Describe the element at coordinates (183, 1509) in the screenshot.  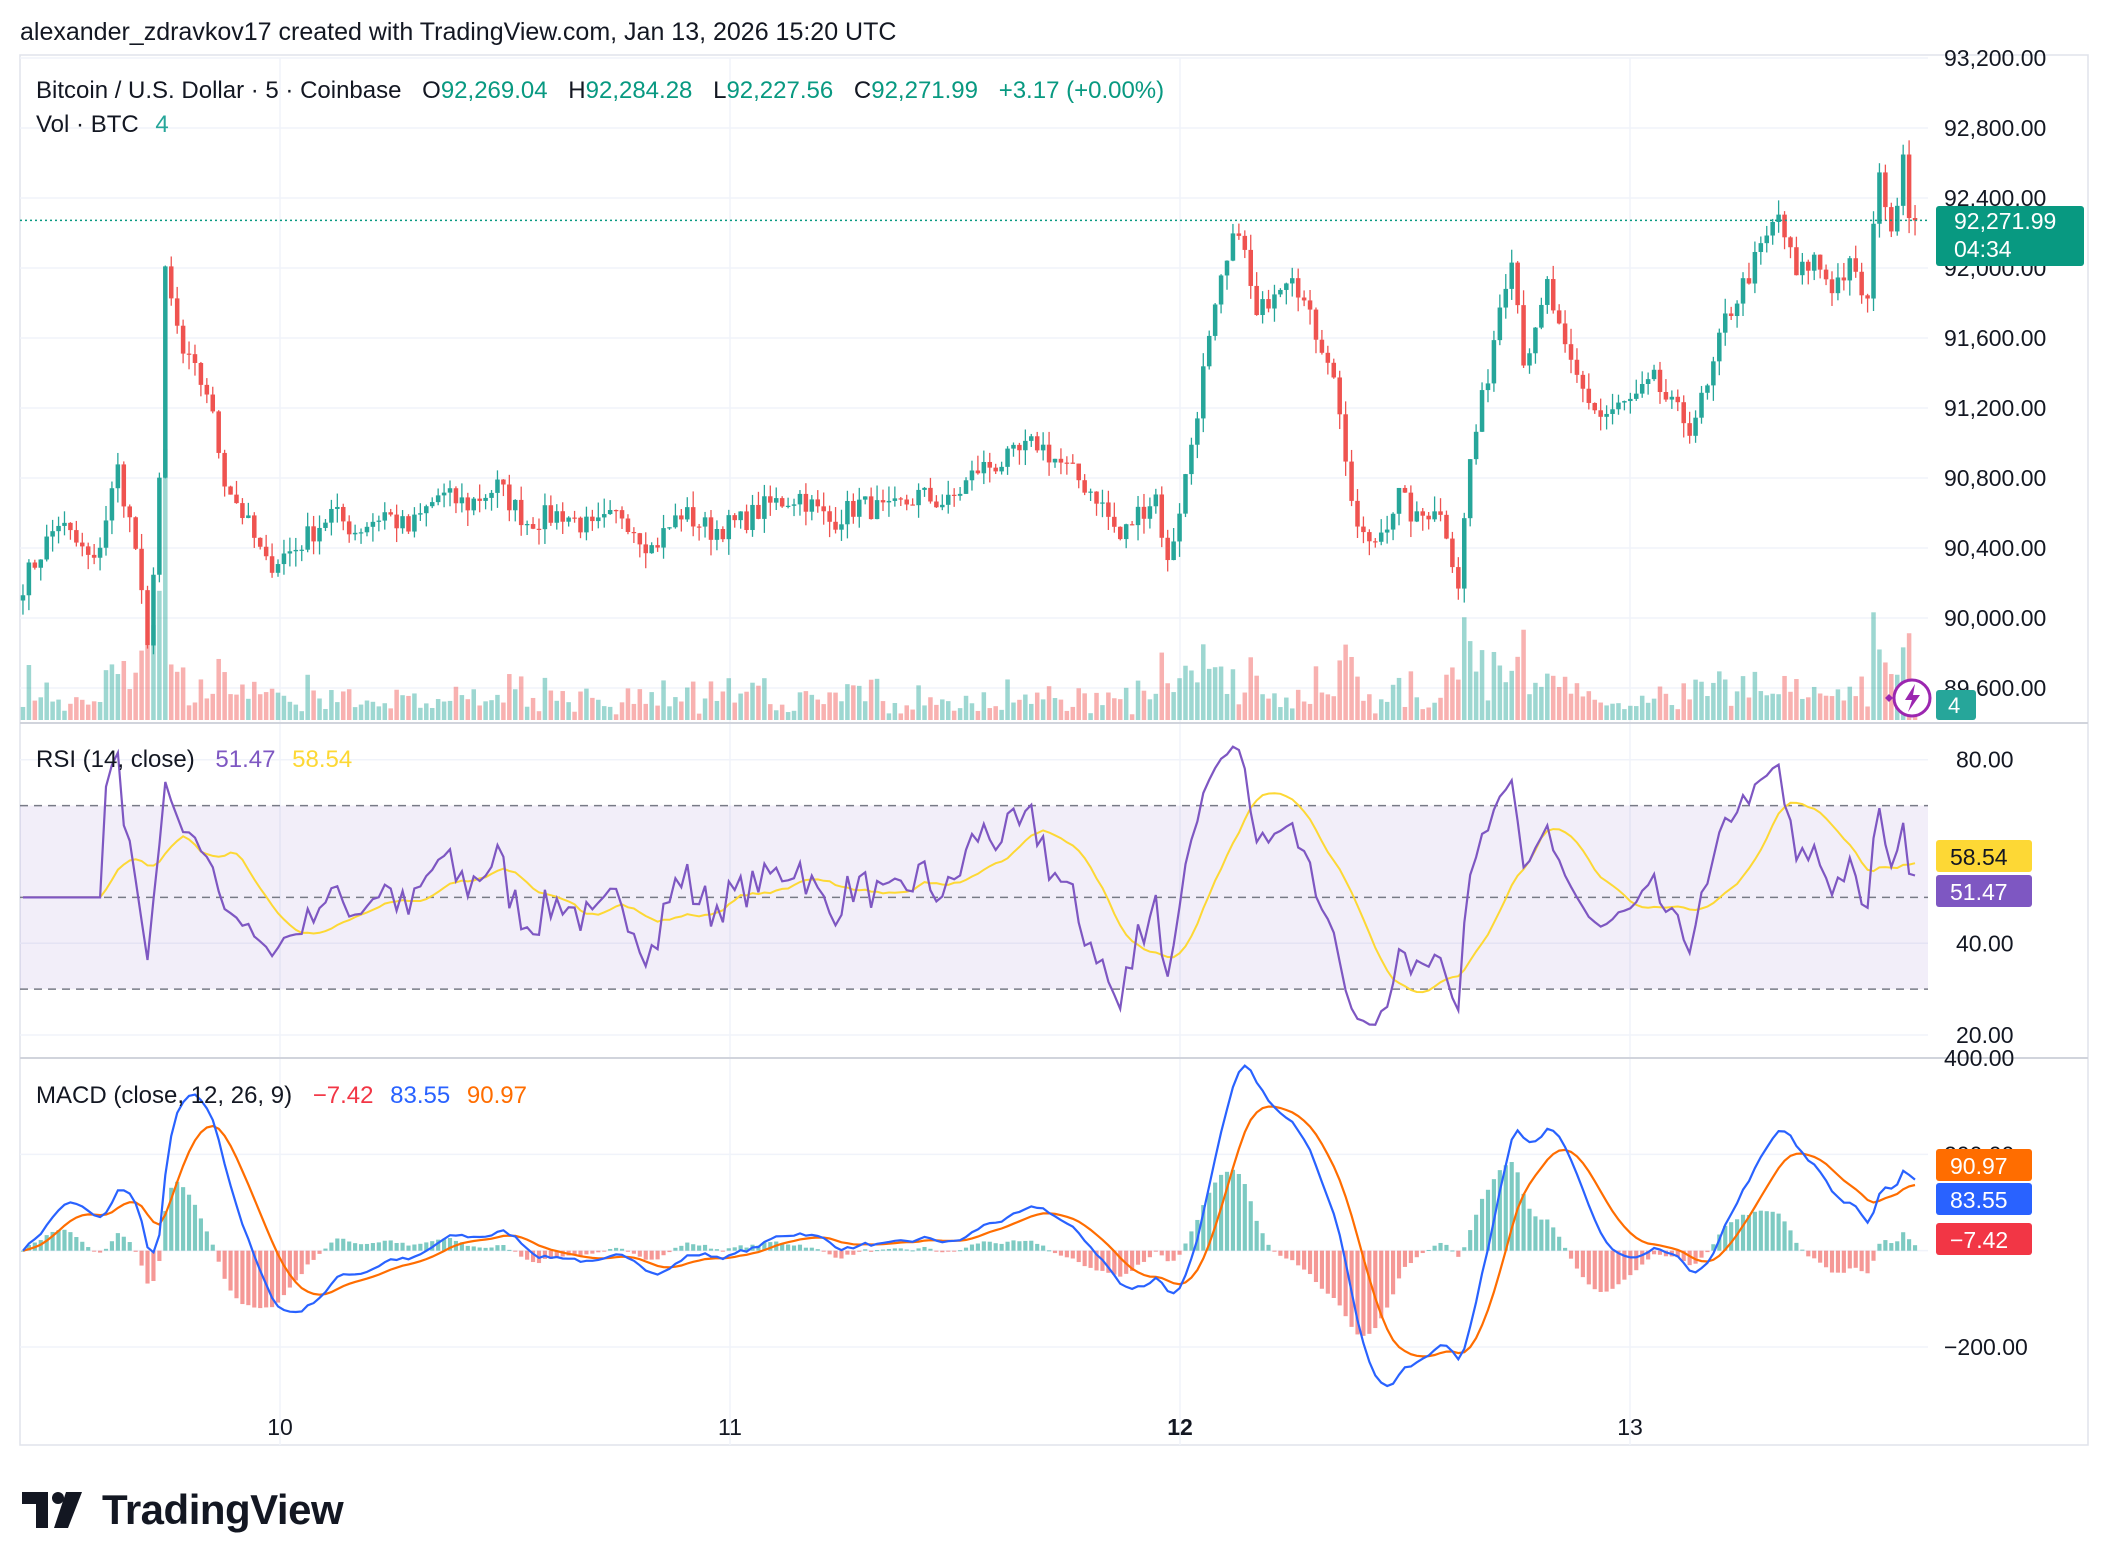
I see `tradingview-logo: TradingView` at that location.